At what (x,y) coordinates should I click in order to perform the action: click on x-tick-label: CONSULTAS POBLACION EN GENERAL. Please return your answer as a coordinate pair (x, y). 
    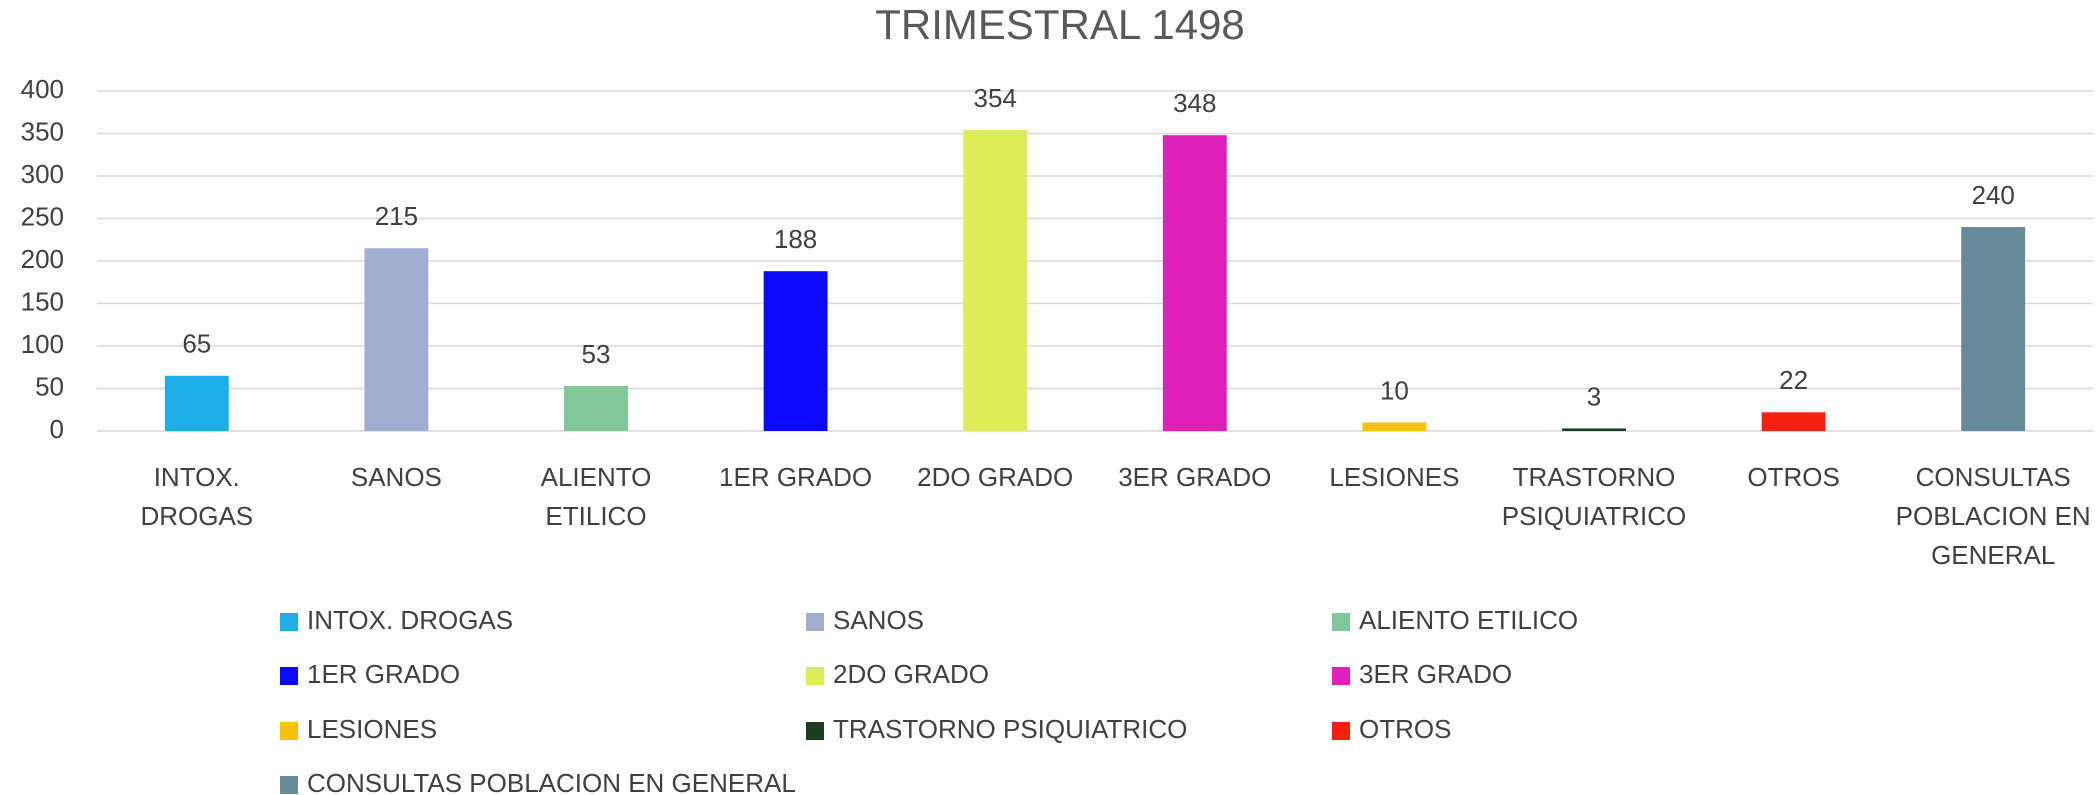
    Looking at the image, I should click on (1993, 516).